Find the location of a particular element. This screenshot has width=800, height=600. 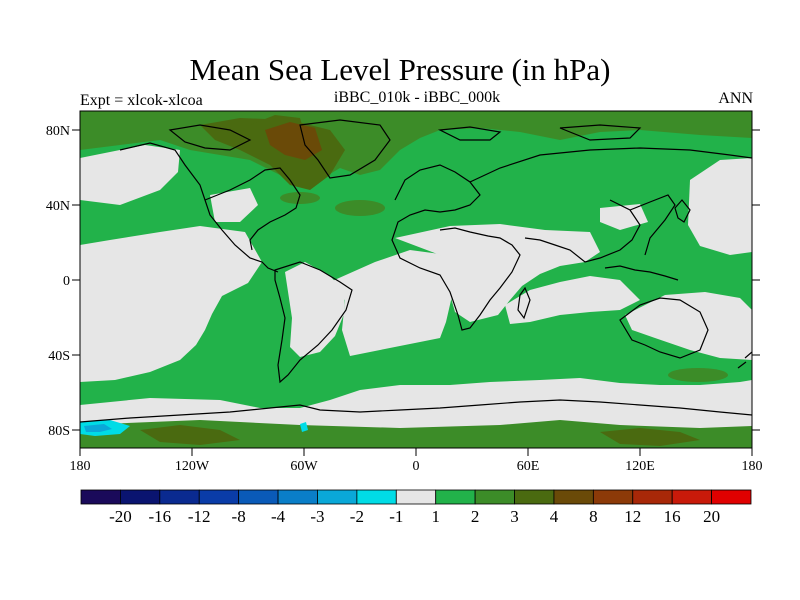

colorbar-label: -12 is located at coordinates (199, 516).